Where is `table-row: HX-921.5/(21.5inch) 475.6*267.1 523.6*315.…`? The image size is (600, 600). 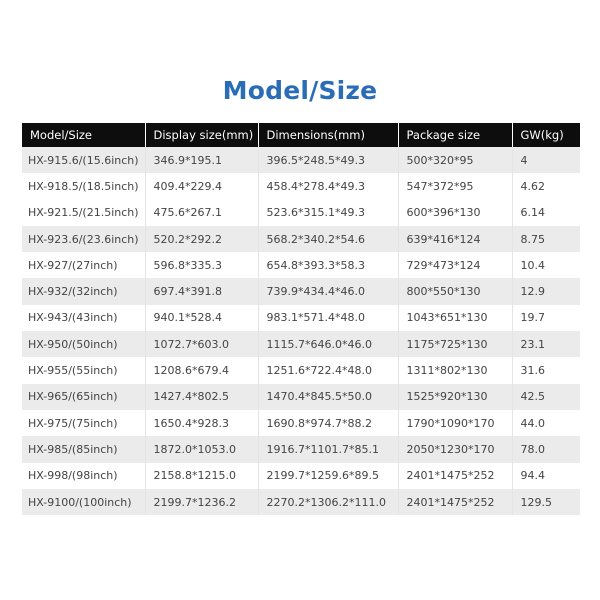
table-row: HX-921.5/(21.5inch) 475.6*267.1 523.6*315.… is located at coordinates (301, 212).